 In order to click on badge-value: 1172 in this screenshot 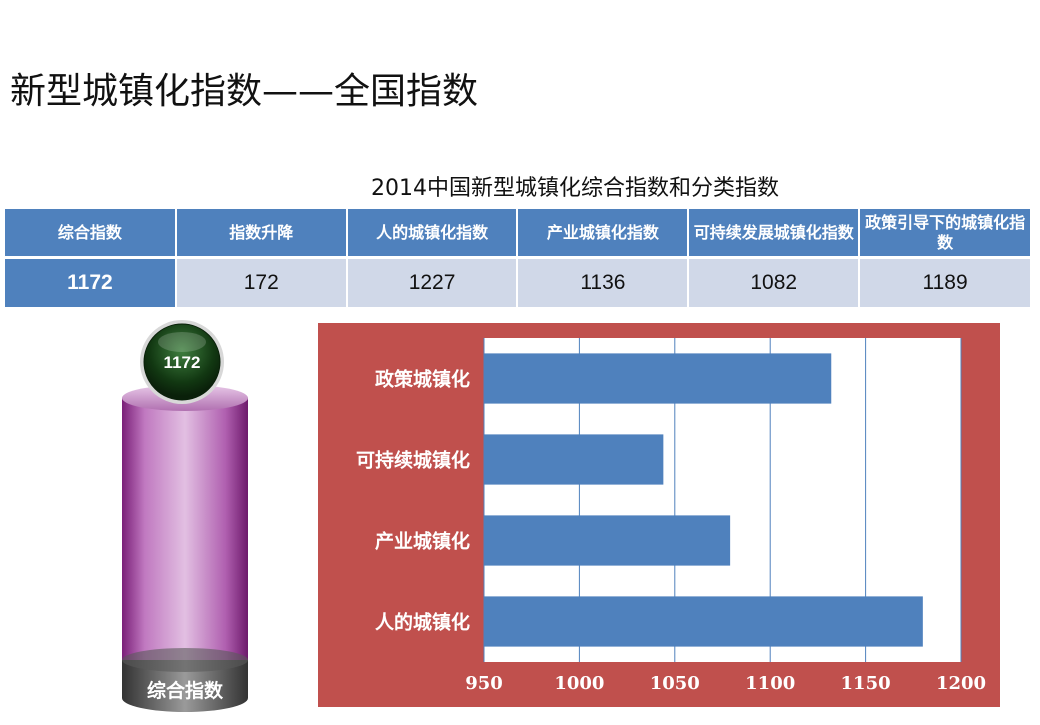, I will do `click(182, 362)`.